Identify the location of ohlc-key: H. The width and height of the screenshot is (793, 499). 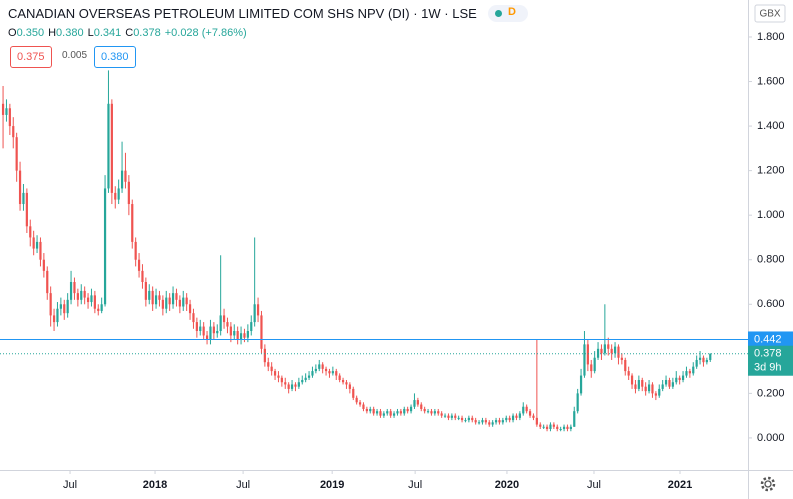
(52, 33).